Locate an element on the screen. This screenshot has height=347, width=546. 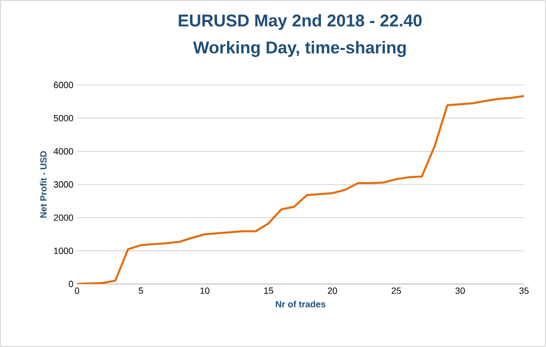
chart-title: EURUSD May 2nd 2018 - 22.40 is located at coordinates (300, 22).